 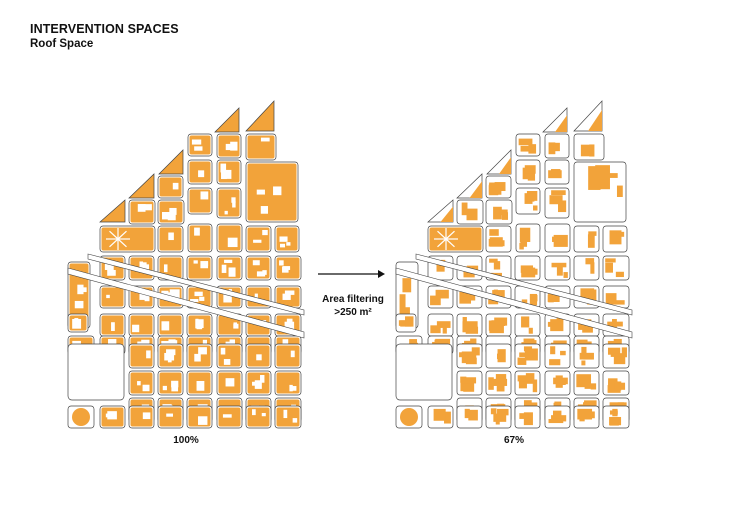 I want to click on block-outline, so click(x=96, y=372).